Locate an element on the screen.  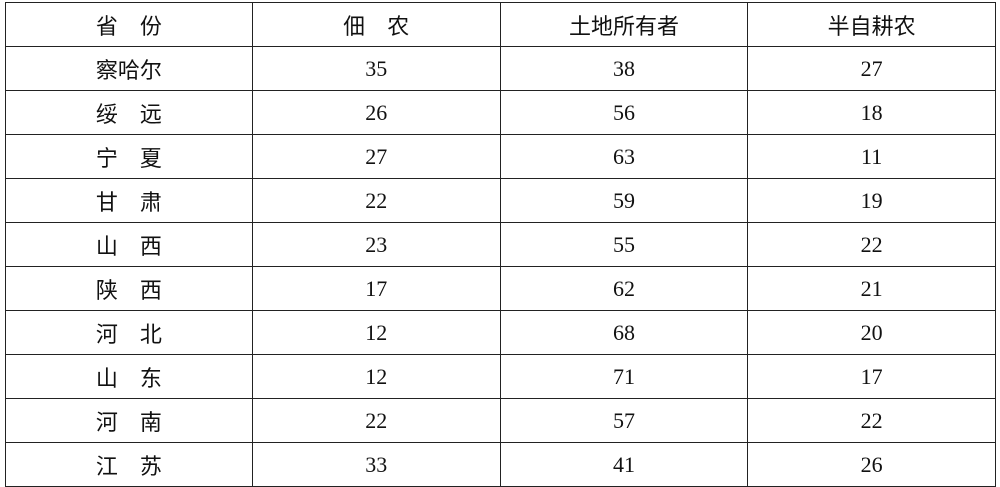
landowner-cell: 68 is located at coordinates (624, 332).